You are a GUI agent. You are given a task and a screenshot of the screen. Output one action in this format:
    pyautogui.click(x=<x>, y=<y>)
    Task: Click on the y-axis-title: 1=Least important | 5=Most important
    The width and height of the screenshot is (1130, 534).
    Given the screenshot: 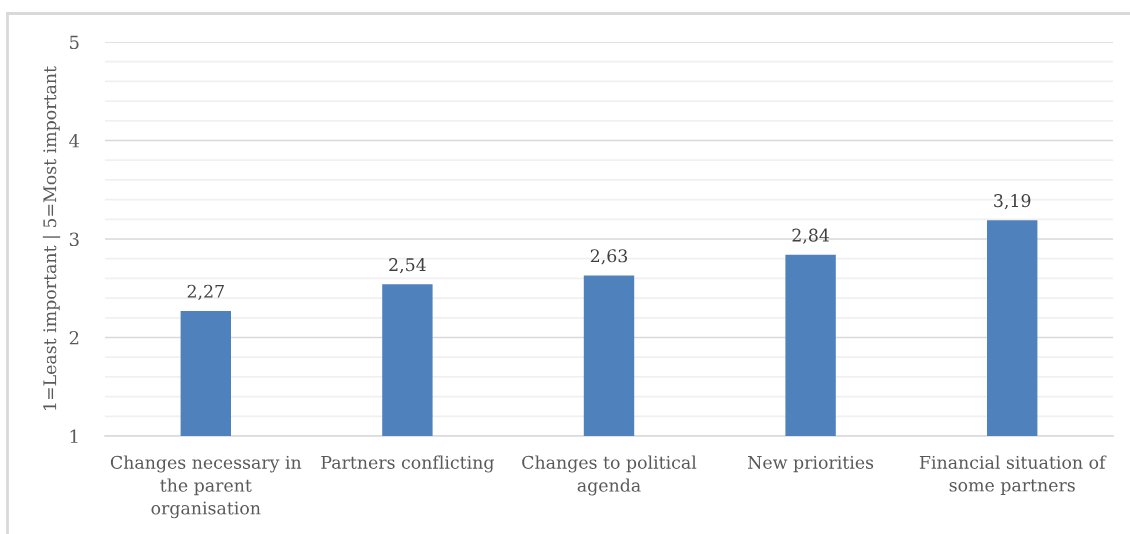 What is the action you would take?
    pyautogui.click(x=51, y=238)
    